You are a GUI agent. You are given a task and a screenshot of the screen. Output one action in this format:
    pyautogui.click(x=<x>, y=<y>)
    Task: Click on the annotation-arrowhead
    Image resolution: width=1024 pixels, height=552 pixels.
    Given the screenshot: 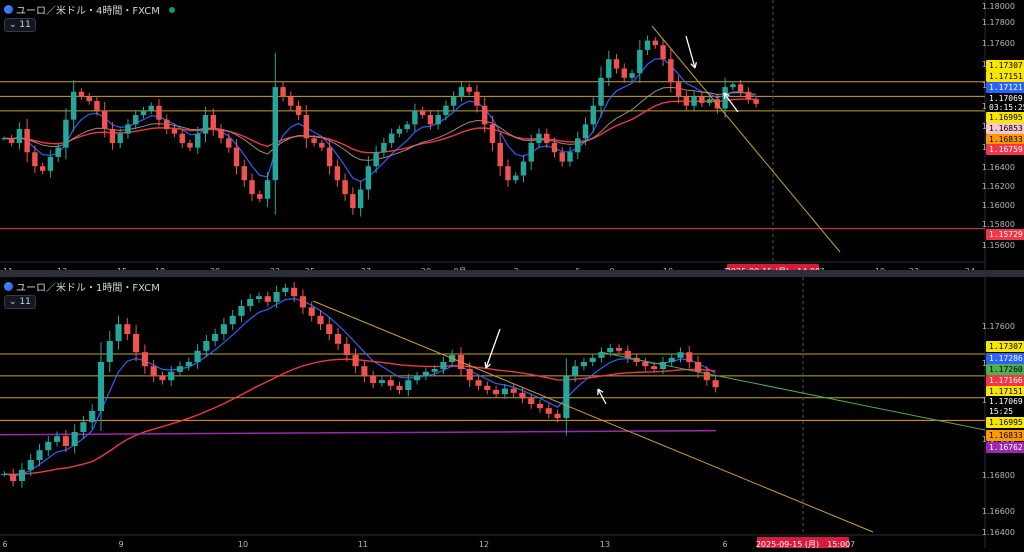 What is the action you would take?
    pyautogui.click(x=695, y=65)
    